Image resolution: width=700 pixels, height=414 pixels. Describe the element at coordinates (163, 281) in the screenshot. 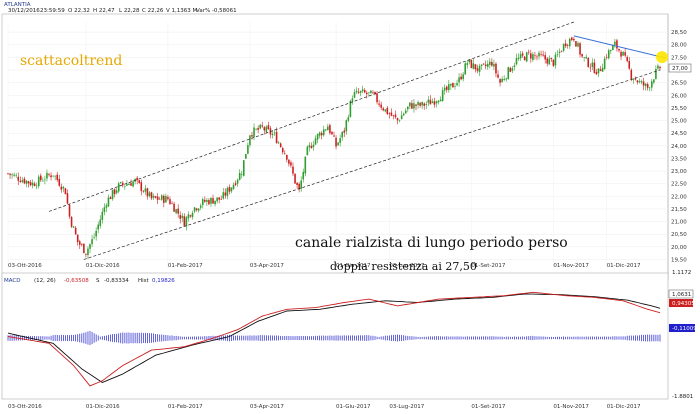

I see `macd-hist-value: 0,19826` at that location.